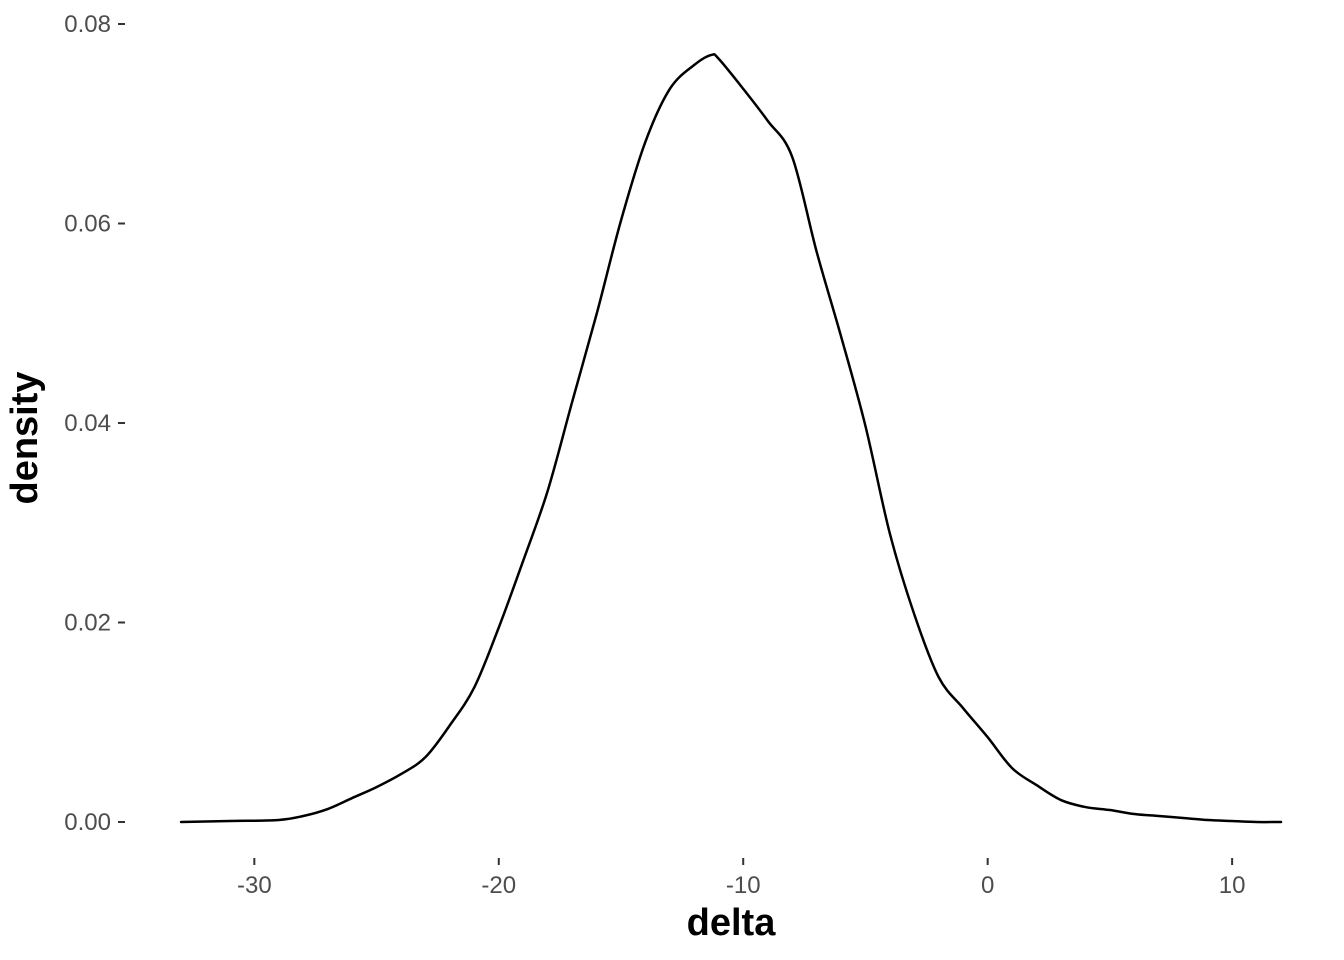 This screenshot has height=960, width=1344. I want to click on y-tick-label: 0.06, so click(87, 224).